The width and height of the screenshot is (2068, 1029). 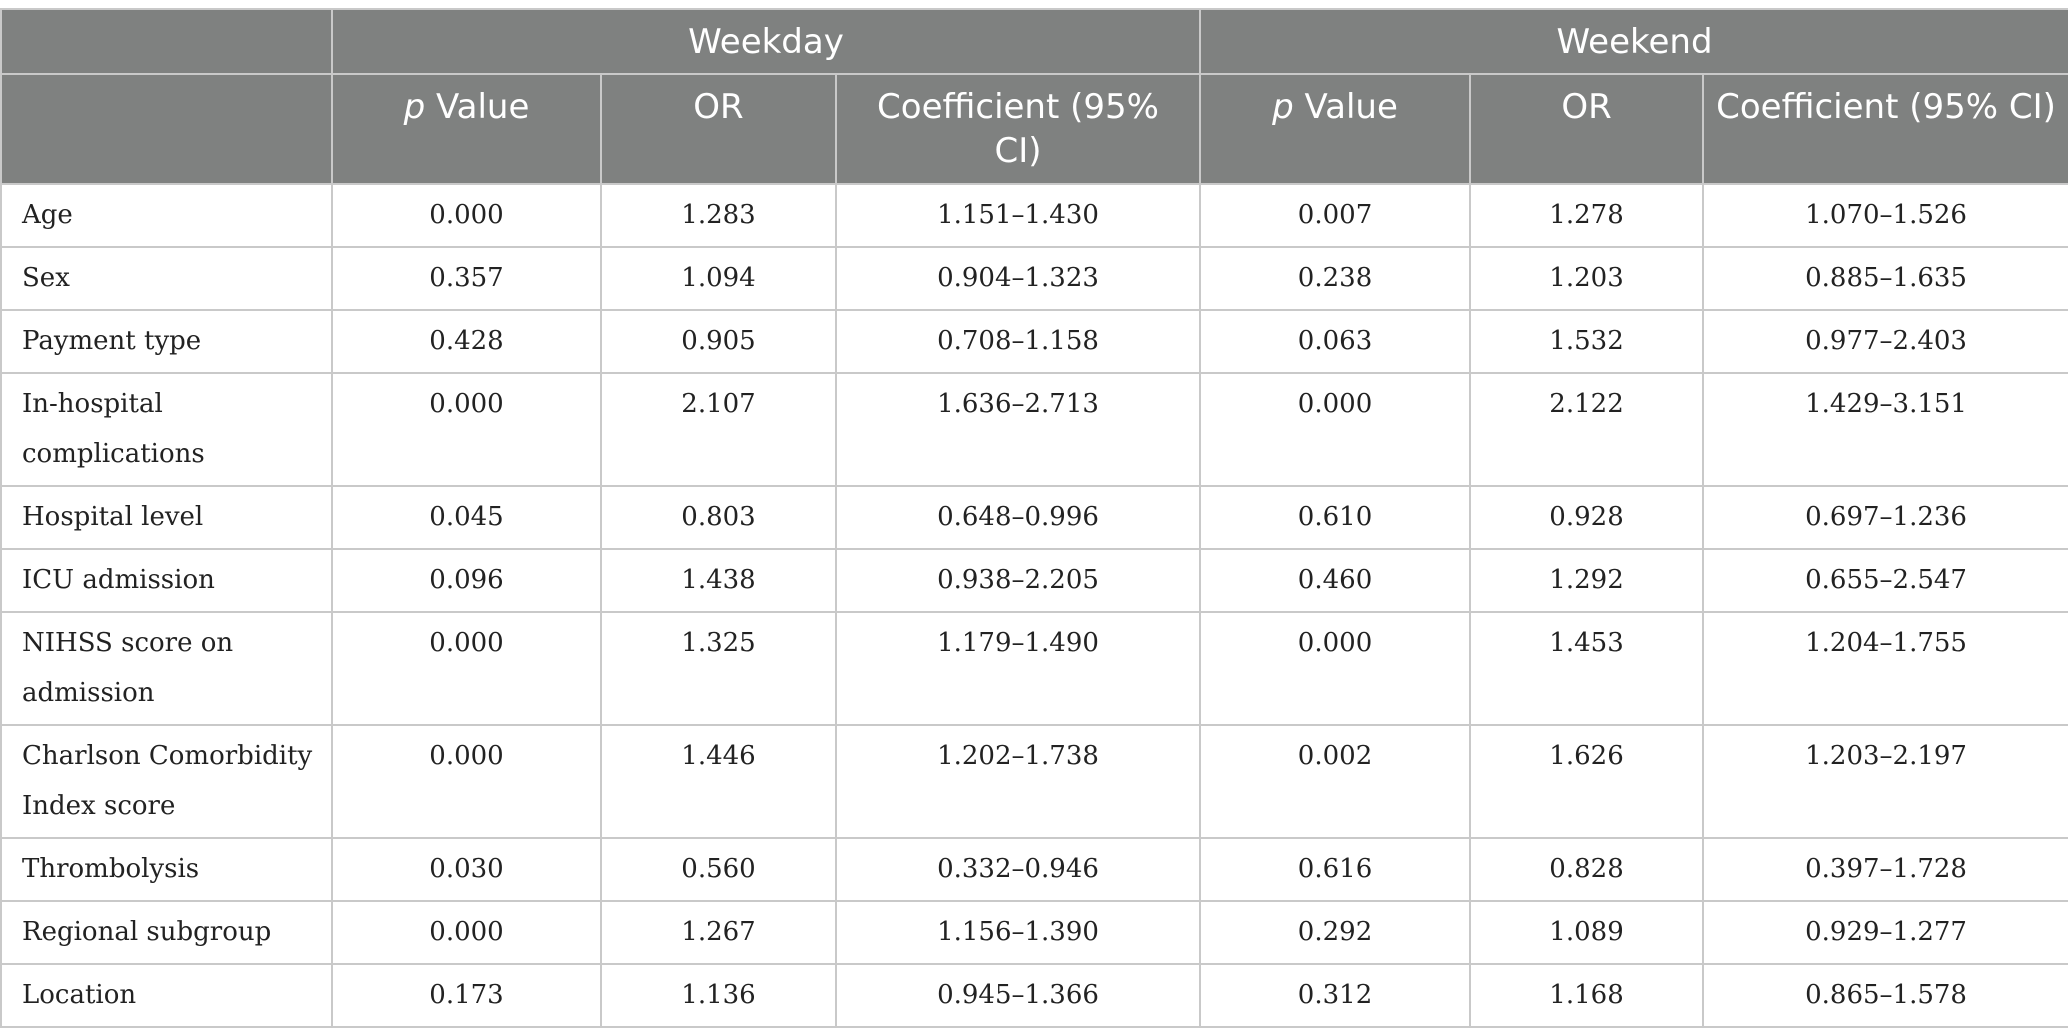 I want to click on row-label: NIHSS score on admission, so click(x=166, y=668).